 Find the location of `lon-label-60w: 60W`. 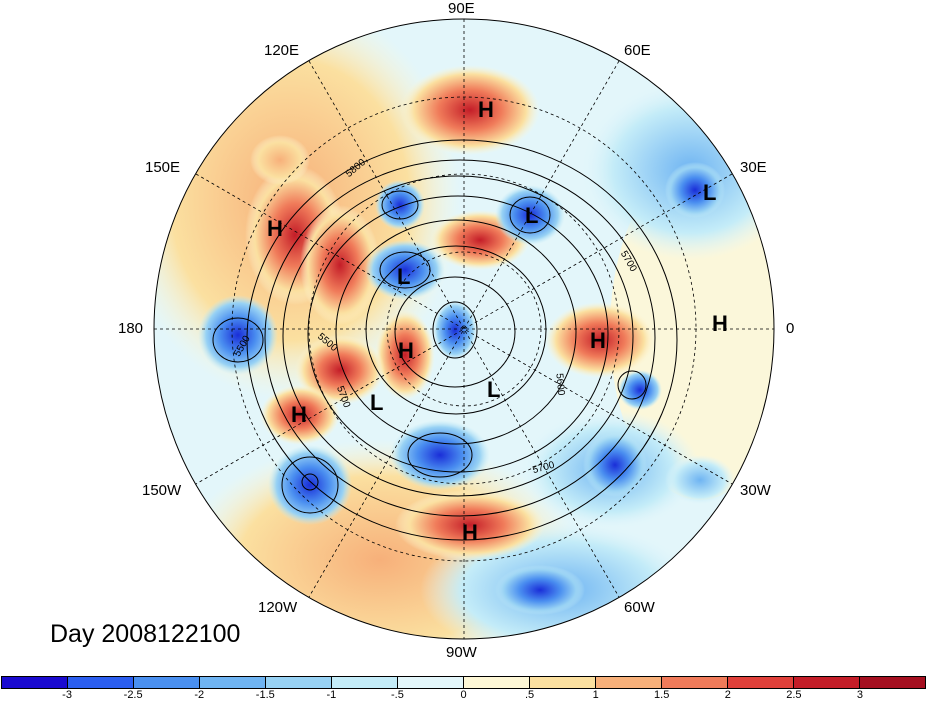

lon-label-60w: 60W is located at coordinates (639, 607).